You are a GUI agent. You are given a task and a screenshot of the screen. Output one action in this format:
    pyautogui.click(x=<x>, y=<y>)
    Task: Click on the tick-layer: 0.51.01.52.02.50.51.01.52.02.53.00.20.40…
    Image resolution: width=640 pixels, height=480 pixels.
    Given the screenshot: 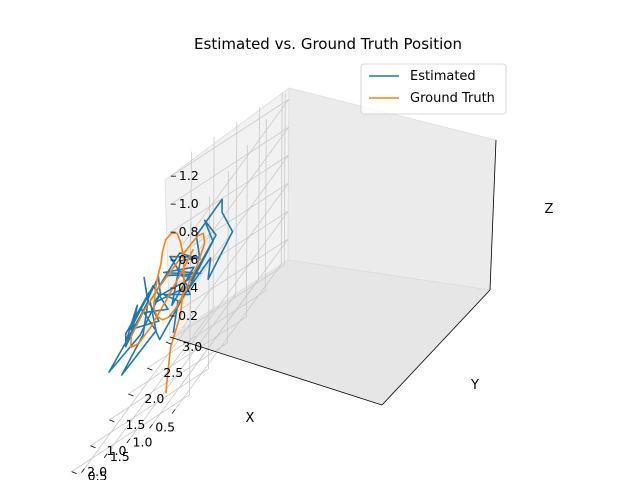 What is the action you would take?
    pyautogui.click(x=133, y=324)
    